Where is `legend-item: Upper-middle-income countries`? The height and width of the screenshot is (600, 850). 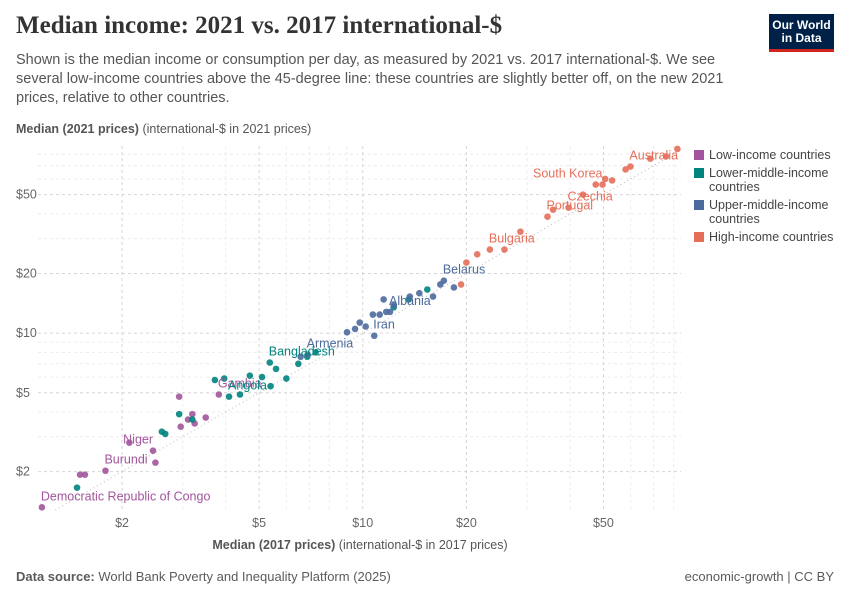
legend-item: Upper-middle-income countries is located at coordinates (769, 212).